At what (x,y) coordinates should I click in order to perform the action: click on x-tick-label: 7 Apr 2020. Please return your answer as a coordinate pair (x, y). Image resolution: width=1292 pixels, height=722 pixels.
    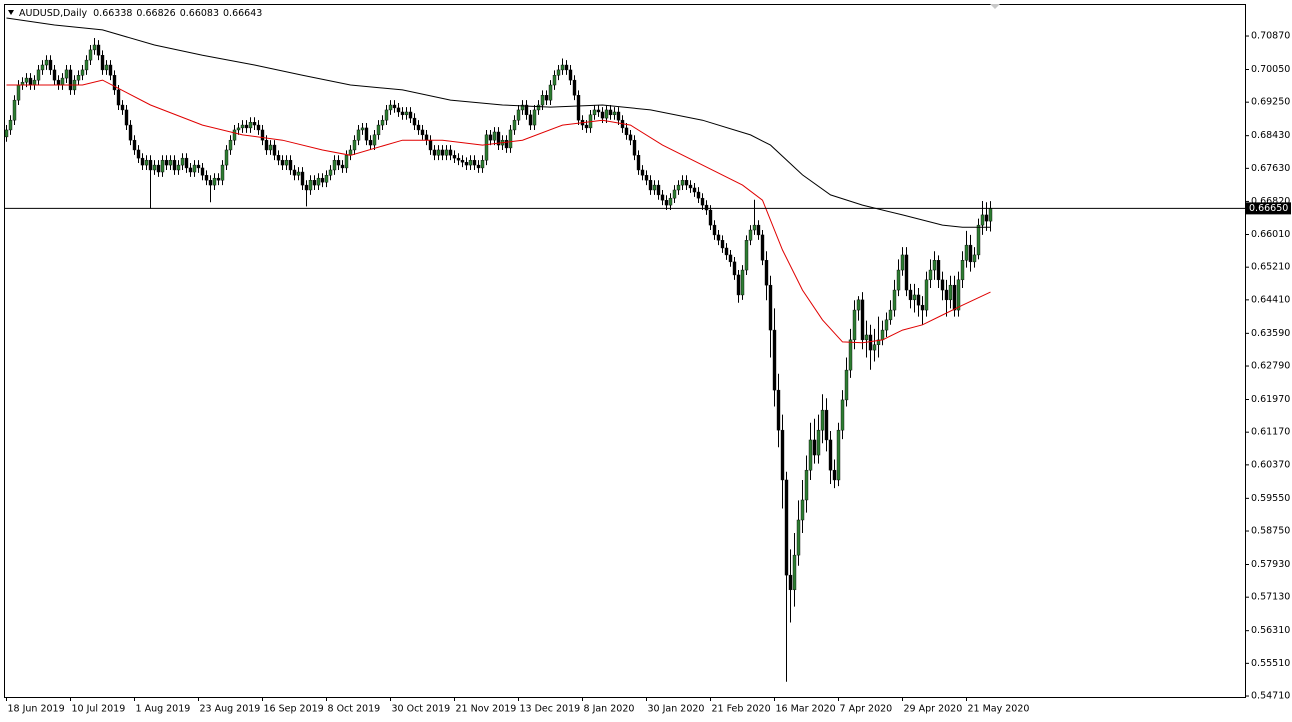
    Looking at the image, I should click on (866, 709).